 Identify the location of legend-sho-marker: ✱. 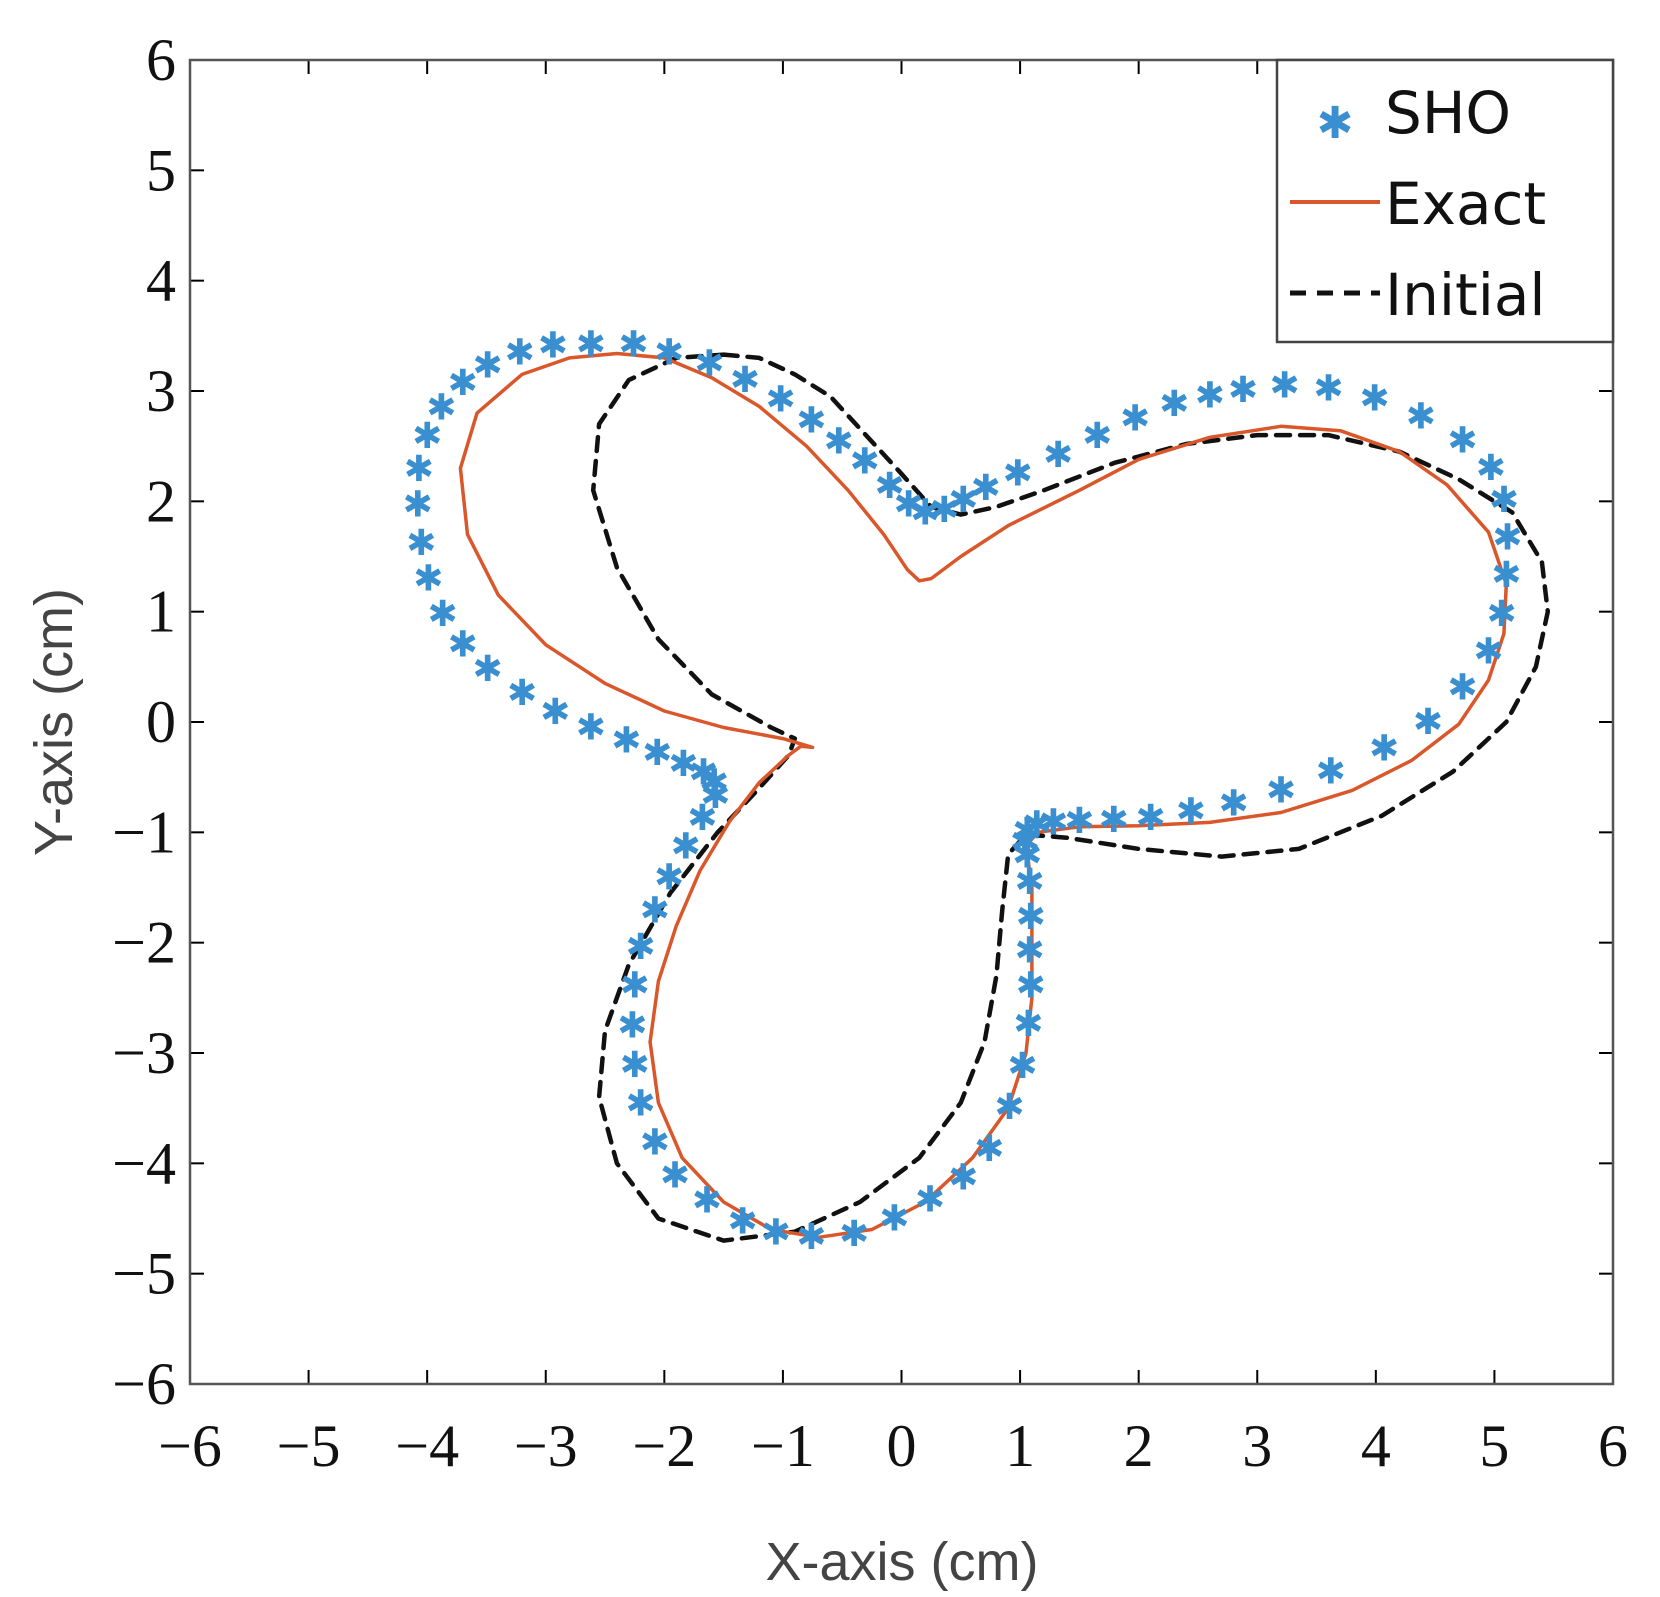
(1335, 123).